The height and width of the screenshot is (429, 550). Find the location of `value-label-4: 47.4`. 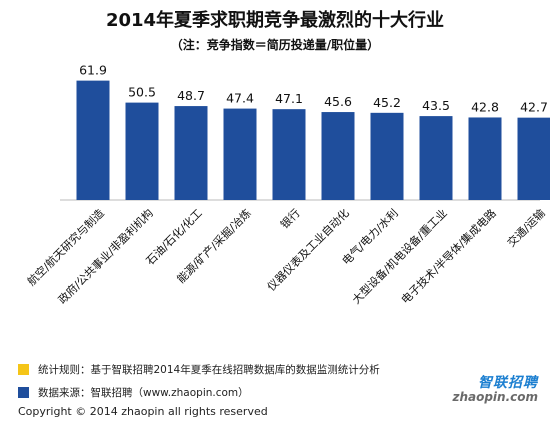

value-label-4: 47.4 is located at coordinates (240, 98).